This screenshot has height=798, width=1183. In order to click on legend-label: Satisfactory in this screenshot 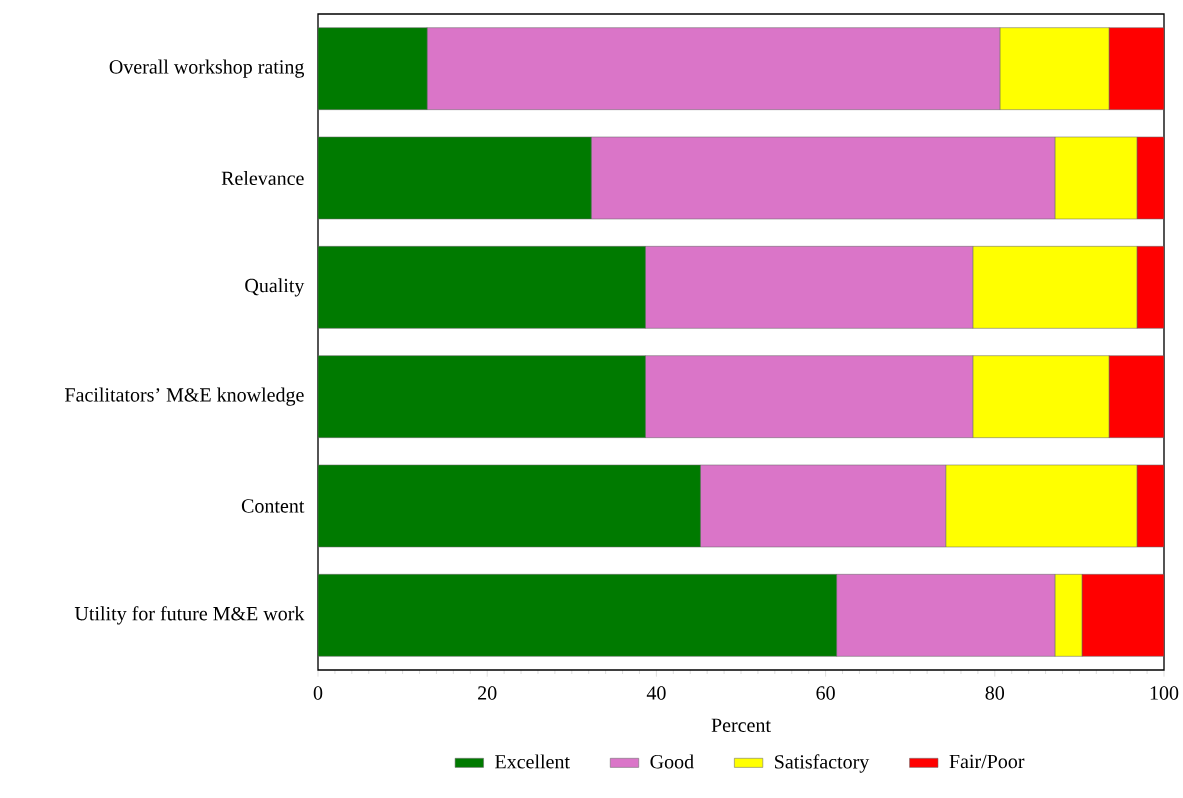, I will do `click(822, 763)`.